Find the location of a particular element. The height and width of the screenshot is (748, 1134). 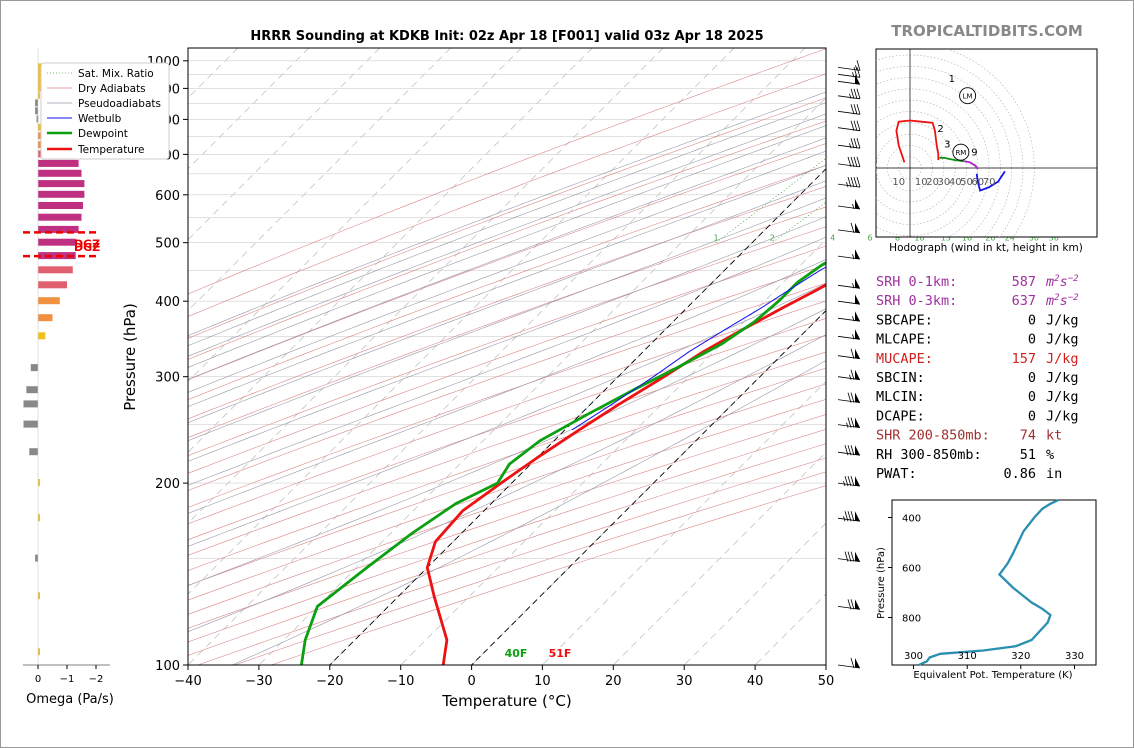

index-label: MLCAPE: is located at coordinates (904, 340).